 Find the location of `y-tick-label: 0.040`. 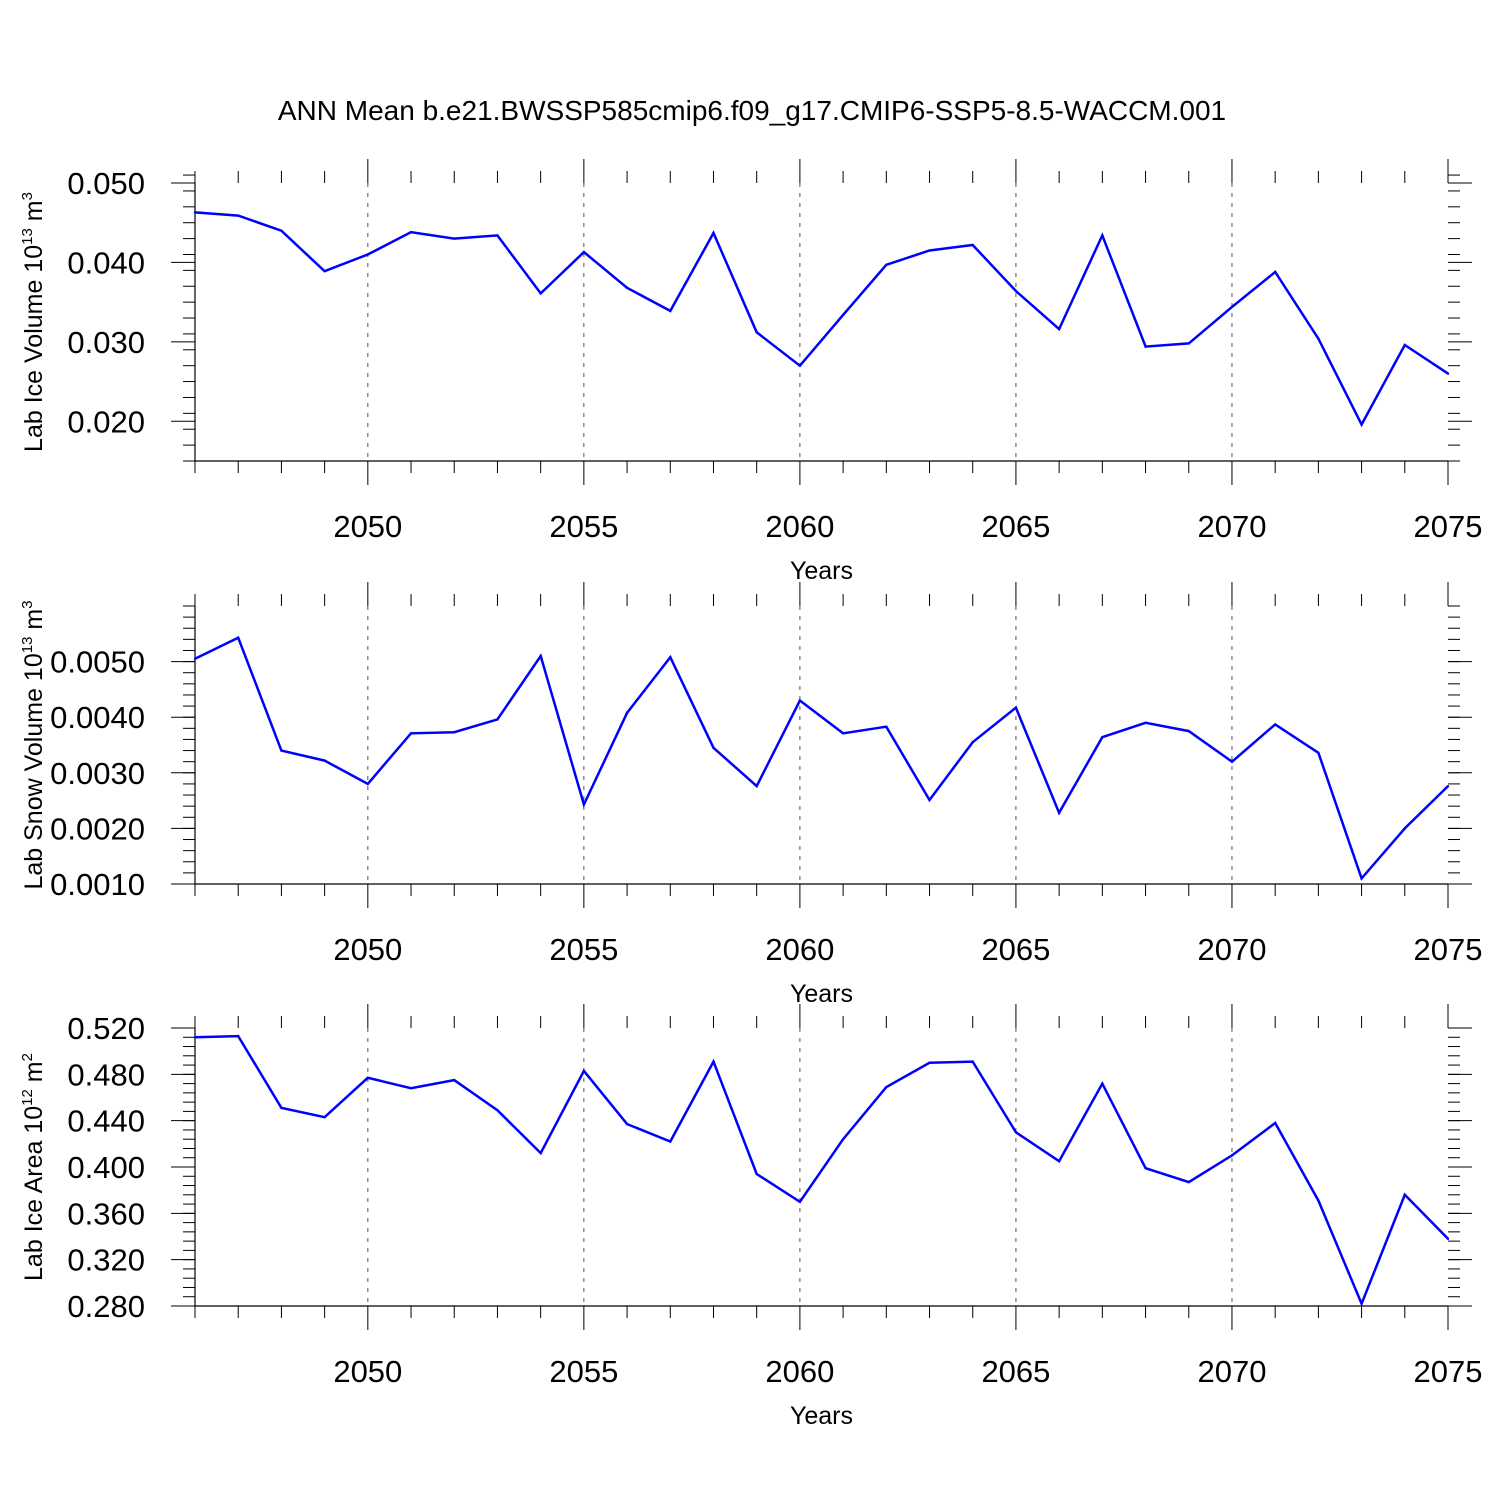

y-tick-label: 0.040 is located at coordinates (106, 262).